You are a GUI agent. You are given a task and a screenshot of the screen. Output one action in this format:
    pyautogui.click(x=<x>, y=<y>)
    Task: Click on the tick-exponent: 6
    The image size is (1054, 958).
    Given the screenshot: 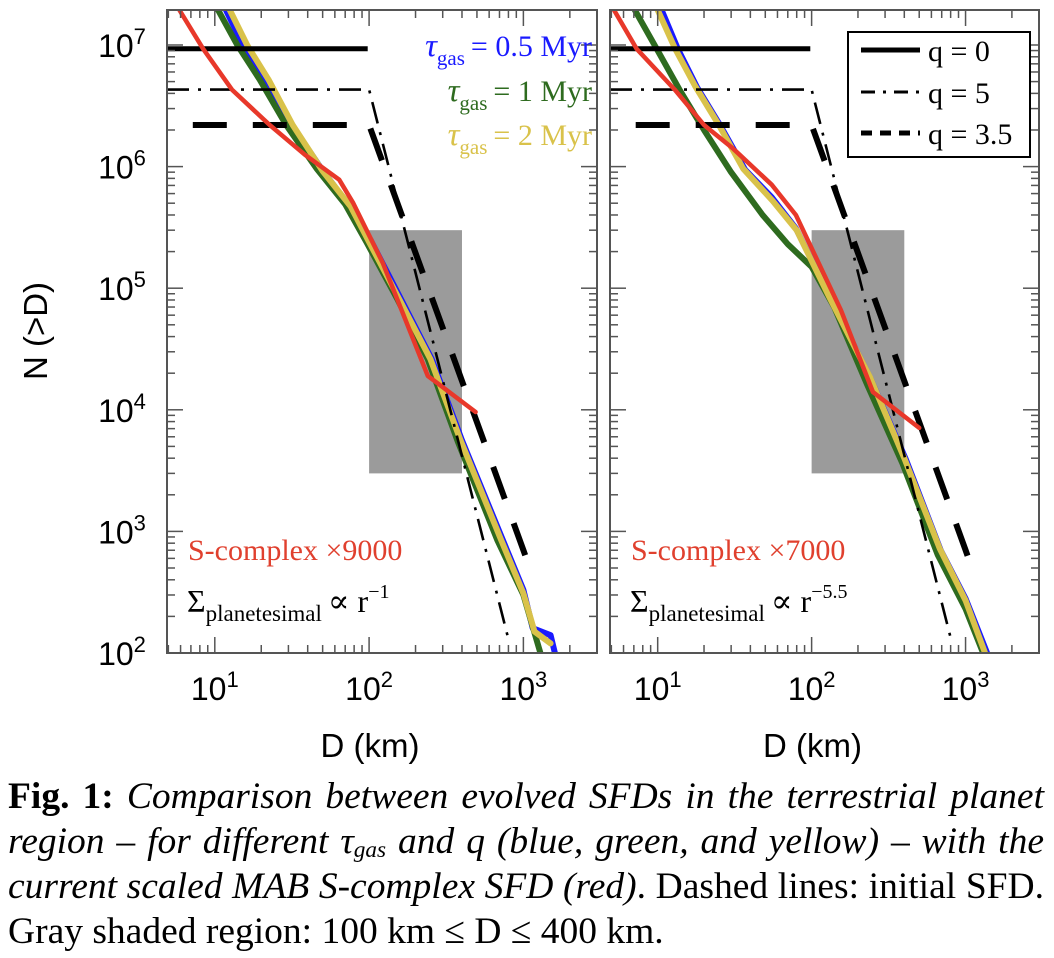 What is the action you would take?
    pyautogui.click(x=140, y=158)
    